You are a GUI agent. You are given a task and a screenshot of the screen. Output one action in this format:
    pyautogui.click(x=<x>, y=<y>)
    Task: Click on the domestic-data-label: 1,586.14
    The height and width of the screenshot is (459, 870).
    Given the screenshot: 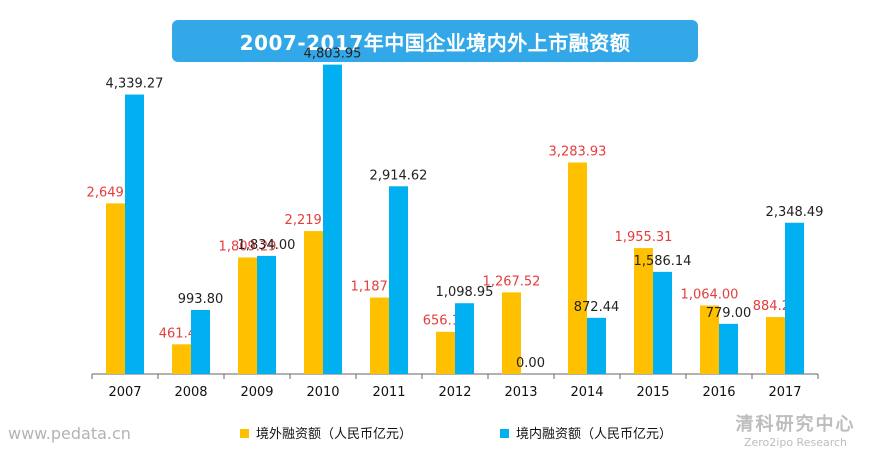 What is the action you would take?
    pyautogui.click(x=663, y=261)
    